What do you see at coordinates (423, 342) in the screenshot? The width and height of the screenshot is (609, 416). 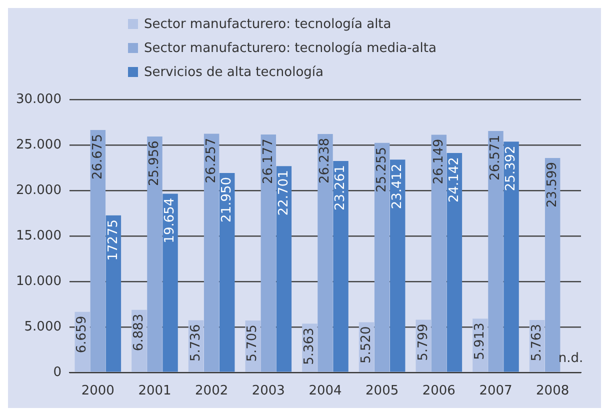 I see `data-label: 5.799` at bounding box center [423, 342].